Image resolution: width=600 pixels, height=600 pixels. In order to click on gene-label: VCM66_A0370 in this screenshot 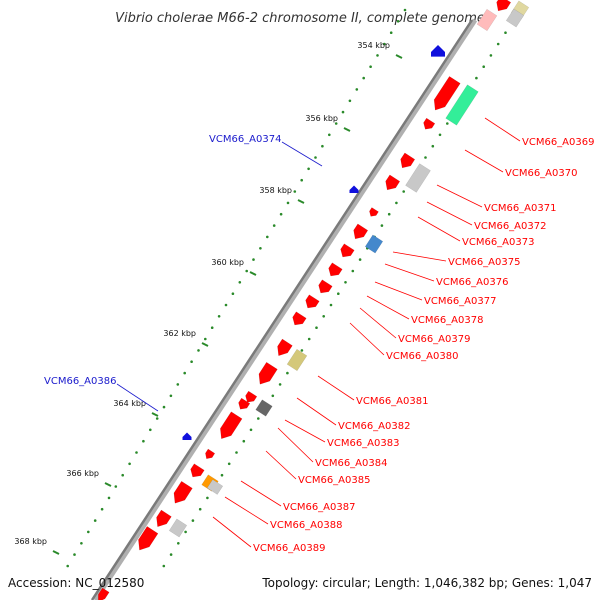, I will do `click(541, 173)`.